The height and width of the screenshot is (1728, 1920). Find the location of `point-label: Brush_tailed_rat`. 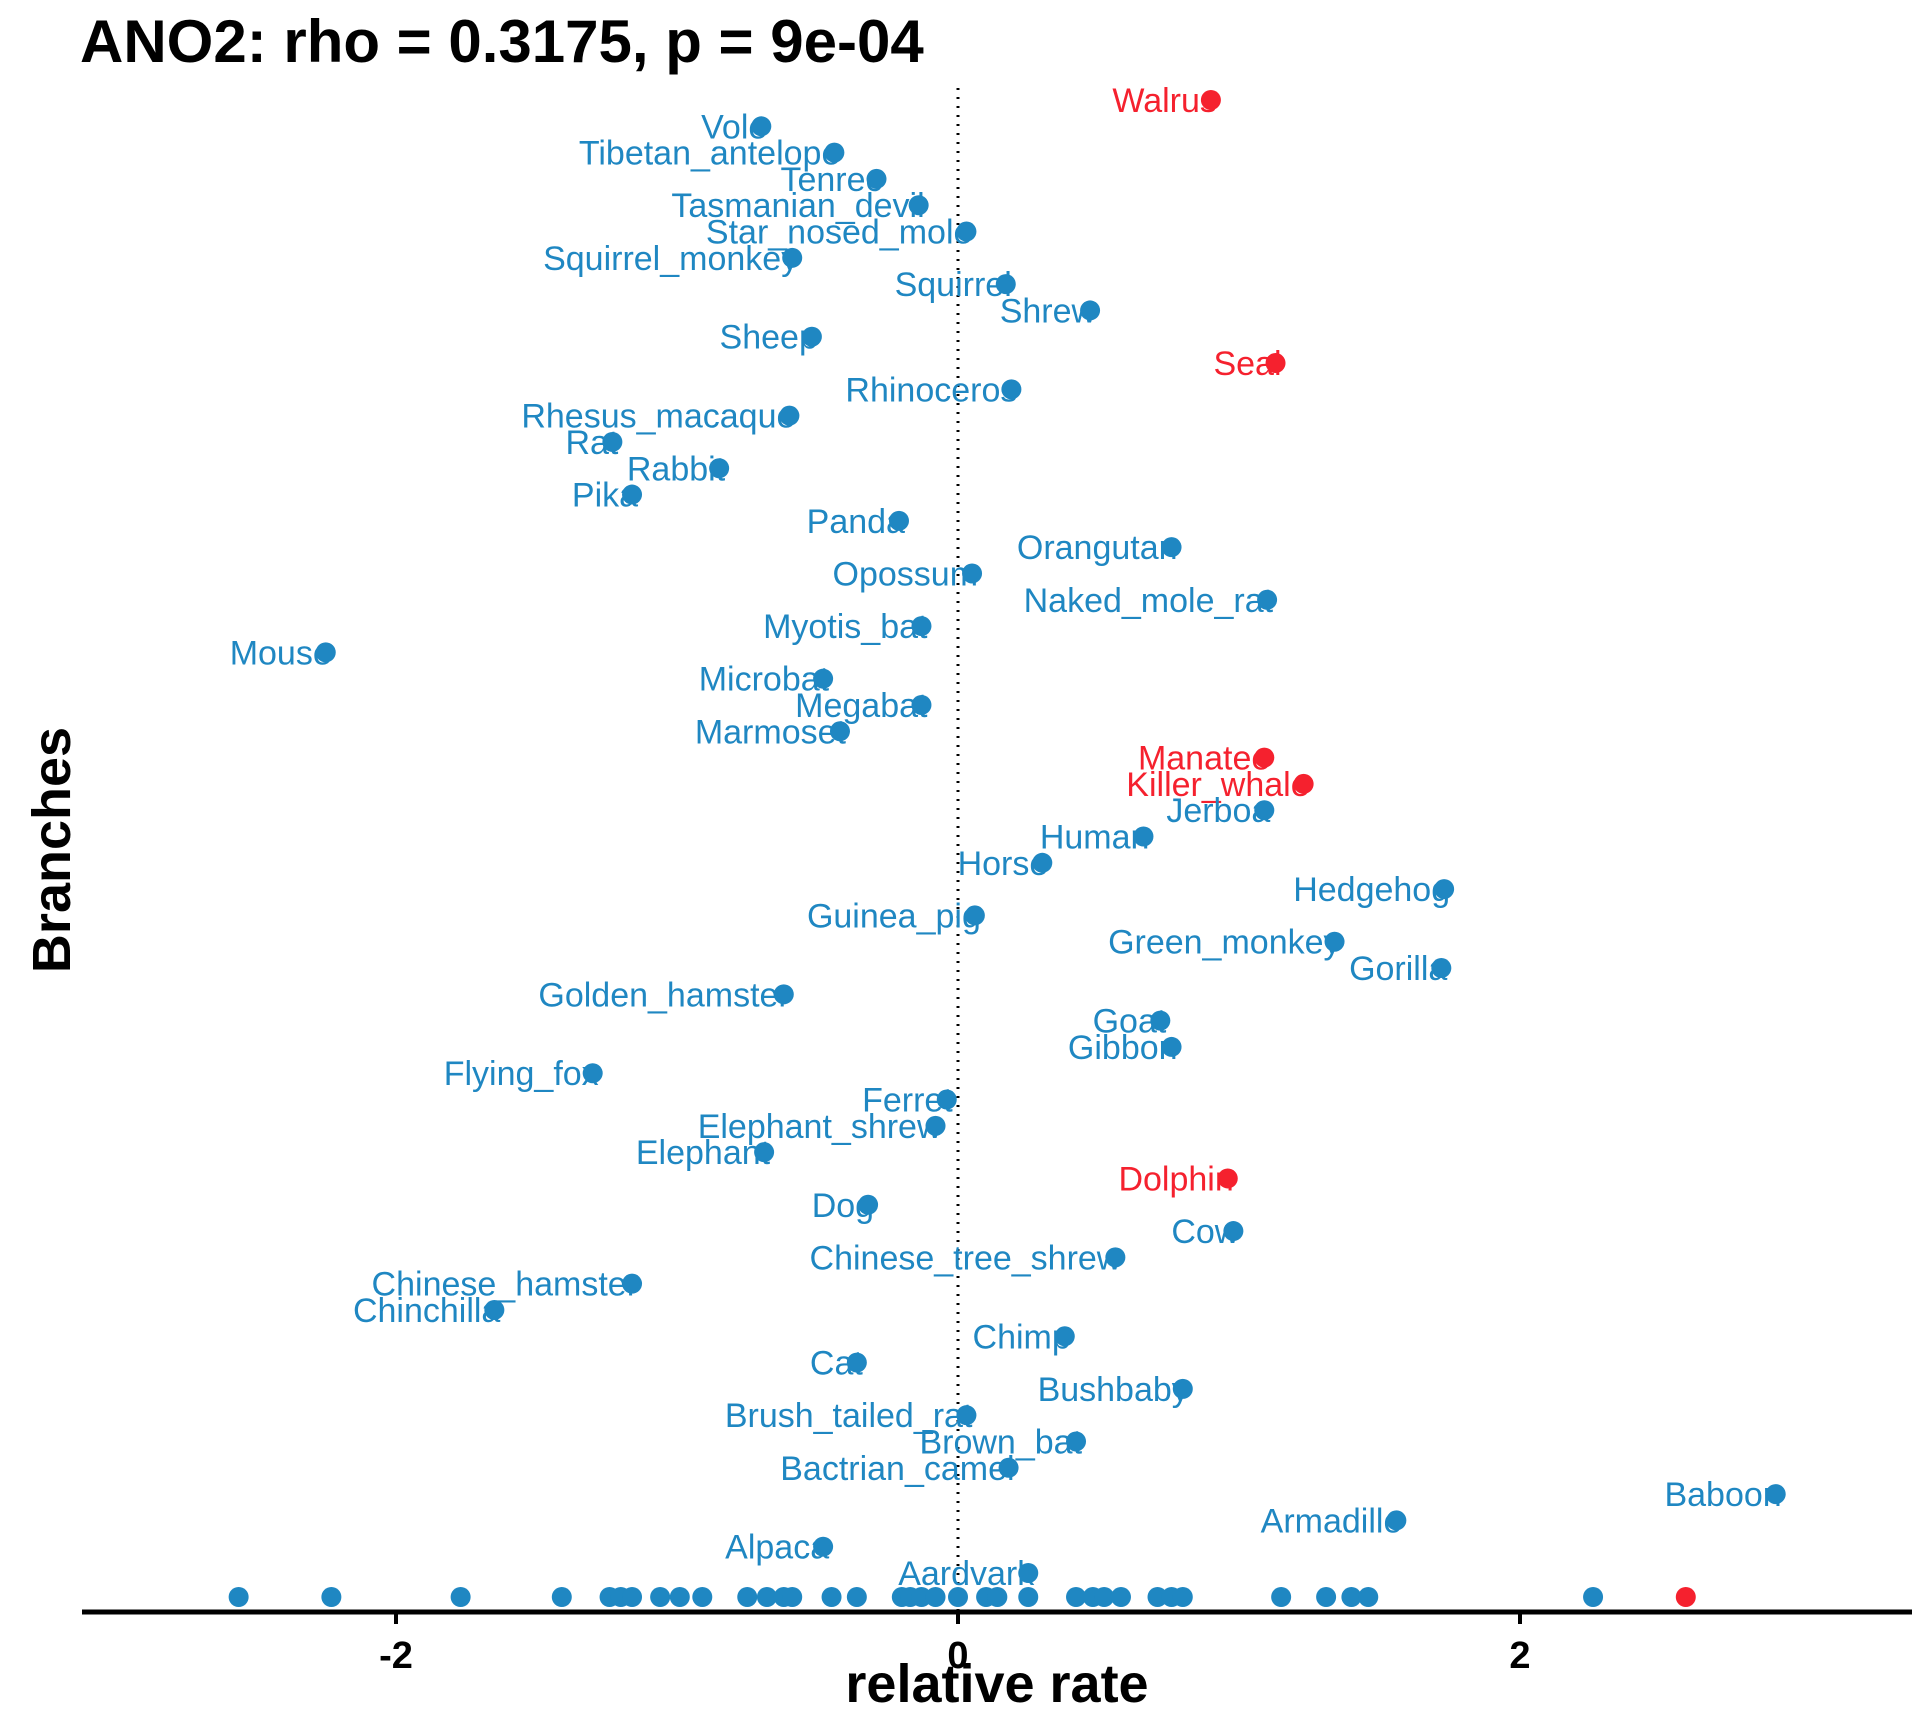

point-label: Brush_tailed_rat is located at coordinates (849, 1416).